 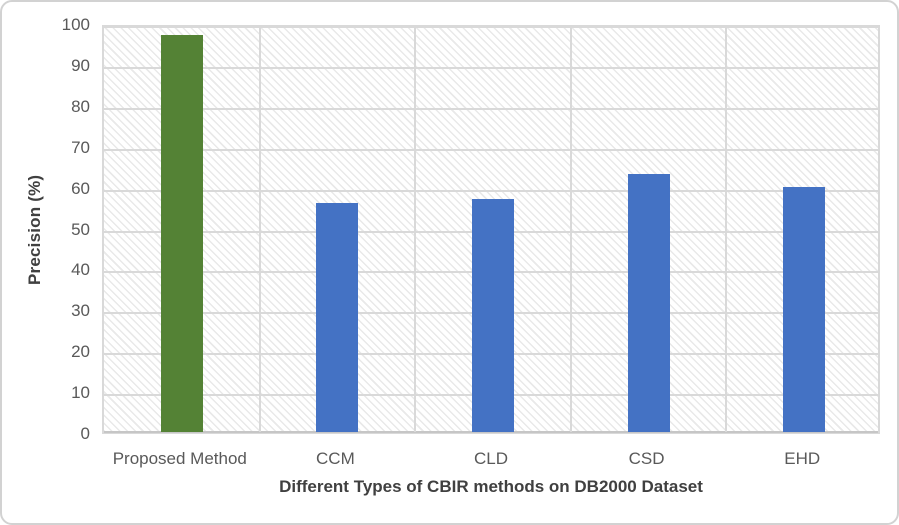 What do you see at coordinates (80, 229) in the screenshot?
I see `y-tick-label-50: 50` at bounding box center [80, 229].